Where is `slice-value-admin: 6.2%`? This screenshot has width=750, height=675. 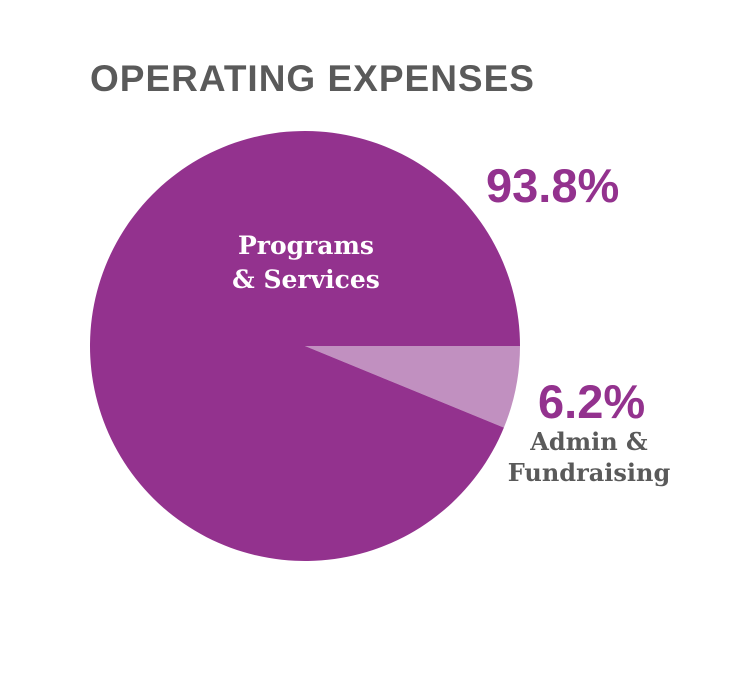 slice-value-admin: 6.2% is located at coordinates (592, 401).